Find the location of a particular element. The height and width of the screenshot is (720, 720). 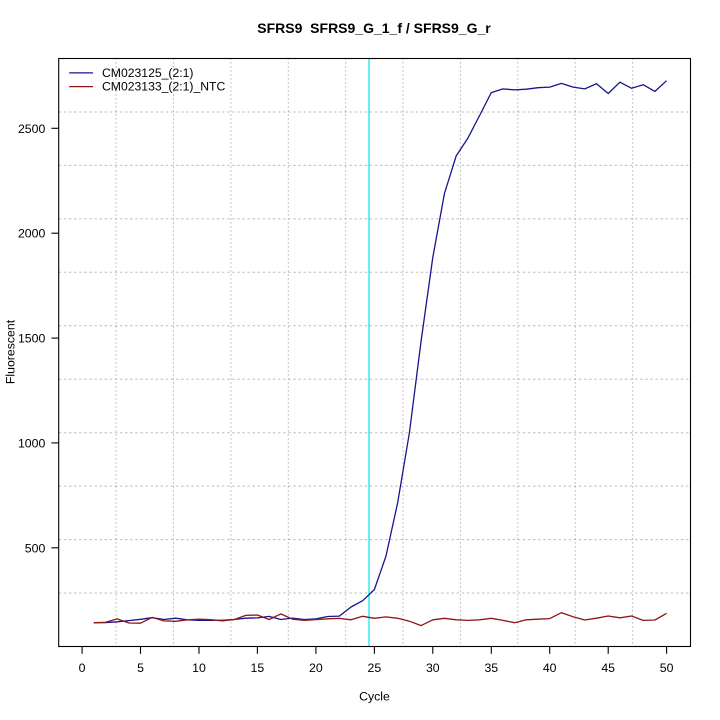

svg-text: 2000 is located at coordinates (32, 234).